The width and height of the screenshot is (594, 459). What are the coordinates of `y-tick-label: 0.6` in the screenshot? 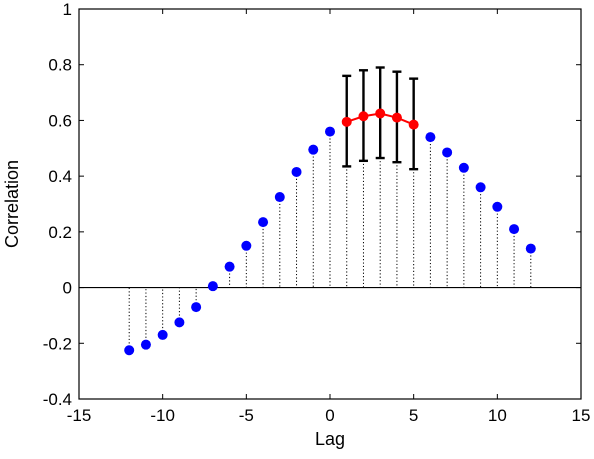 It's located at (60, 120).